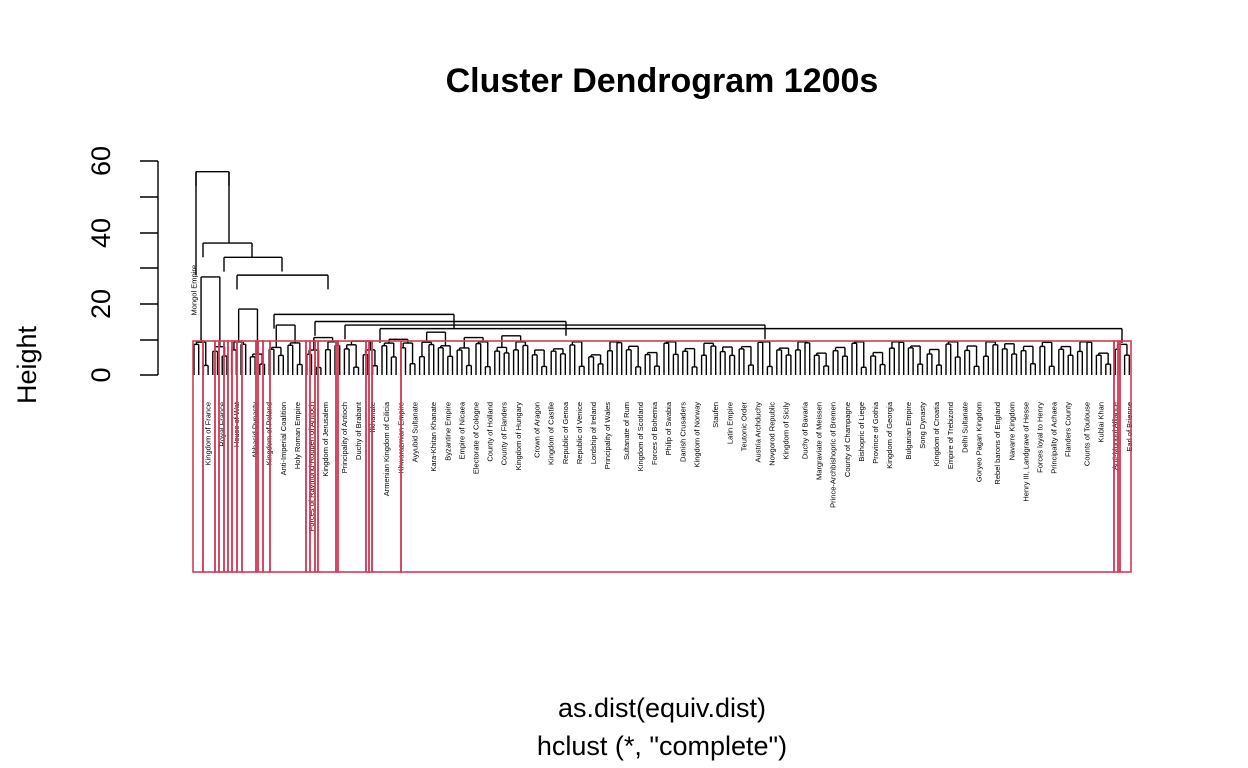 This screenshot has width=1248, height=768. I want to click on x-axis-label: as.dist(equiv.dist), so click(662, 708).